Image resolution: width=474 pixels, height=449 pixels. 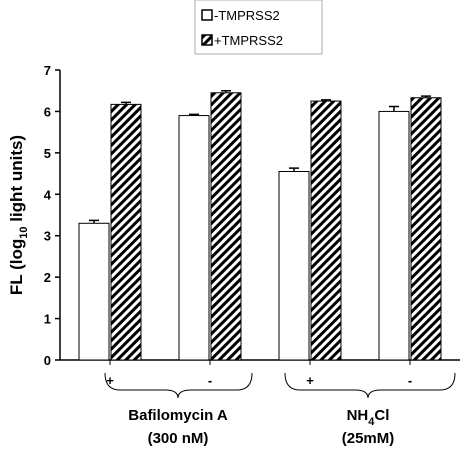 What do you see at coordinates (47, 319) in the screenshot?
I see `y-tick-label: 1` at bounding box center [47, 319].